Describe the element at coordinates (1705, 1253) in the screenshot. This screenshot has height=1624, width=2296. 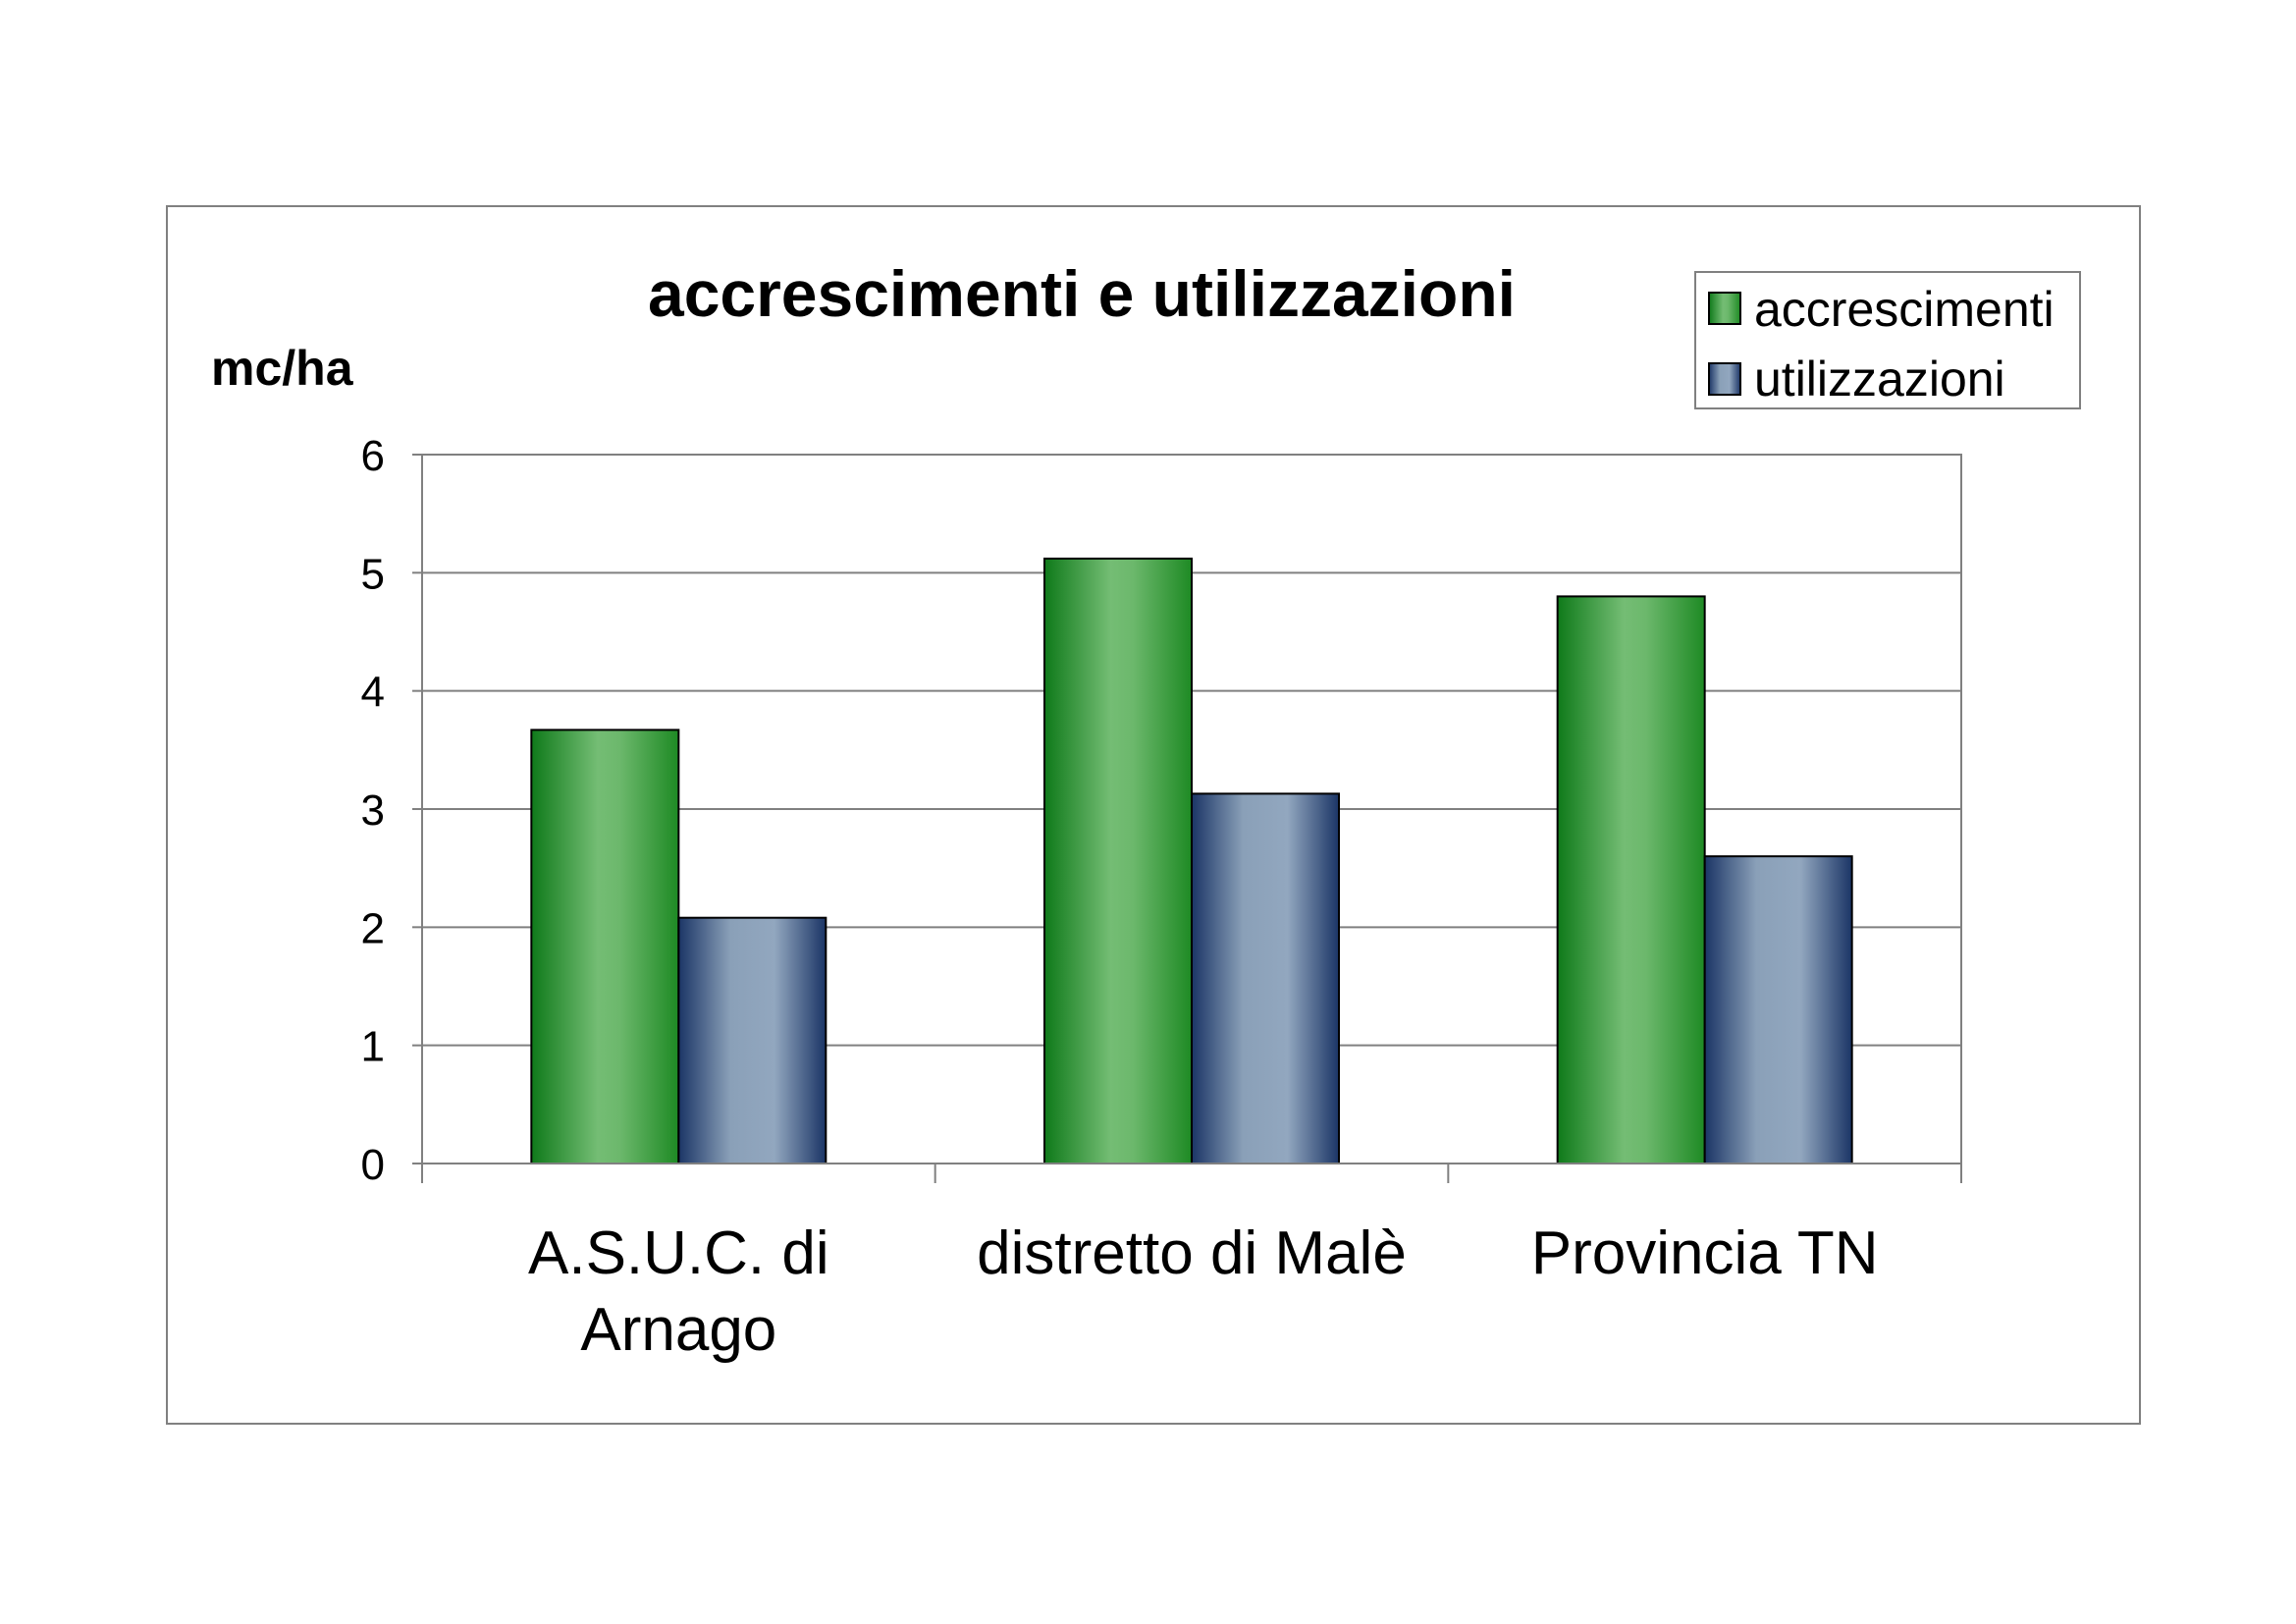
I see `category-label: Provincia TN` at that location.